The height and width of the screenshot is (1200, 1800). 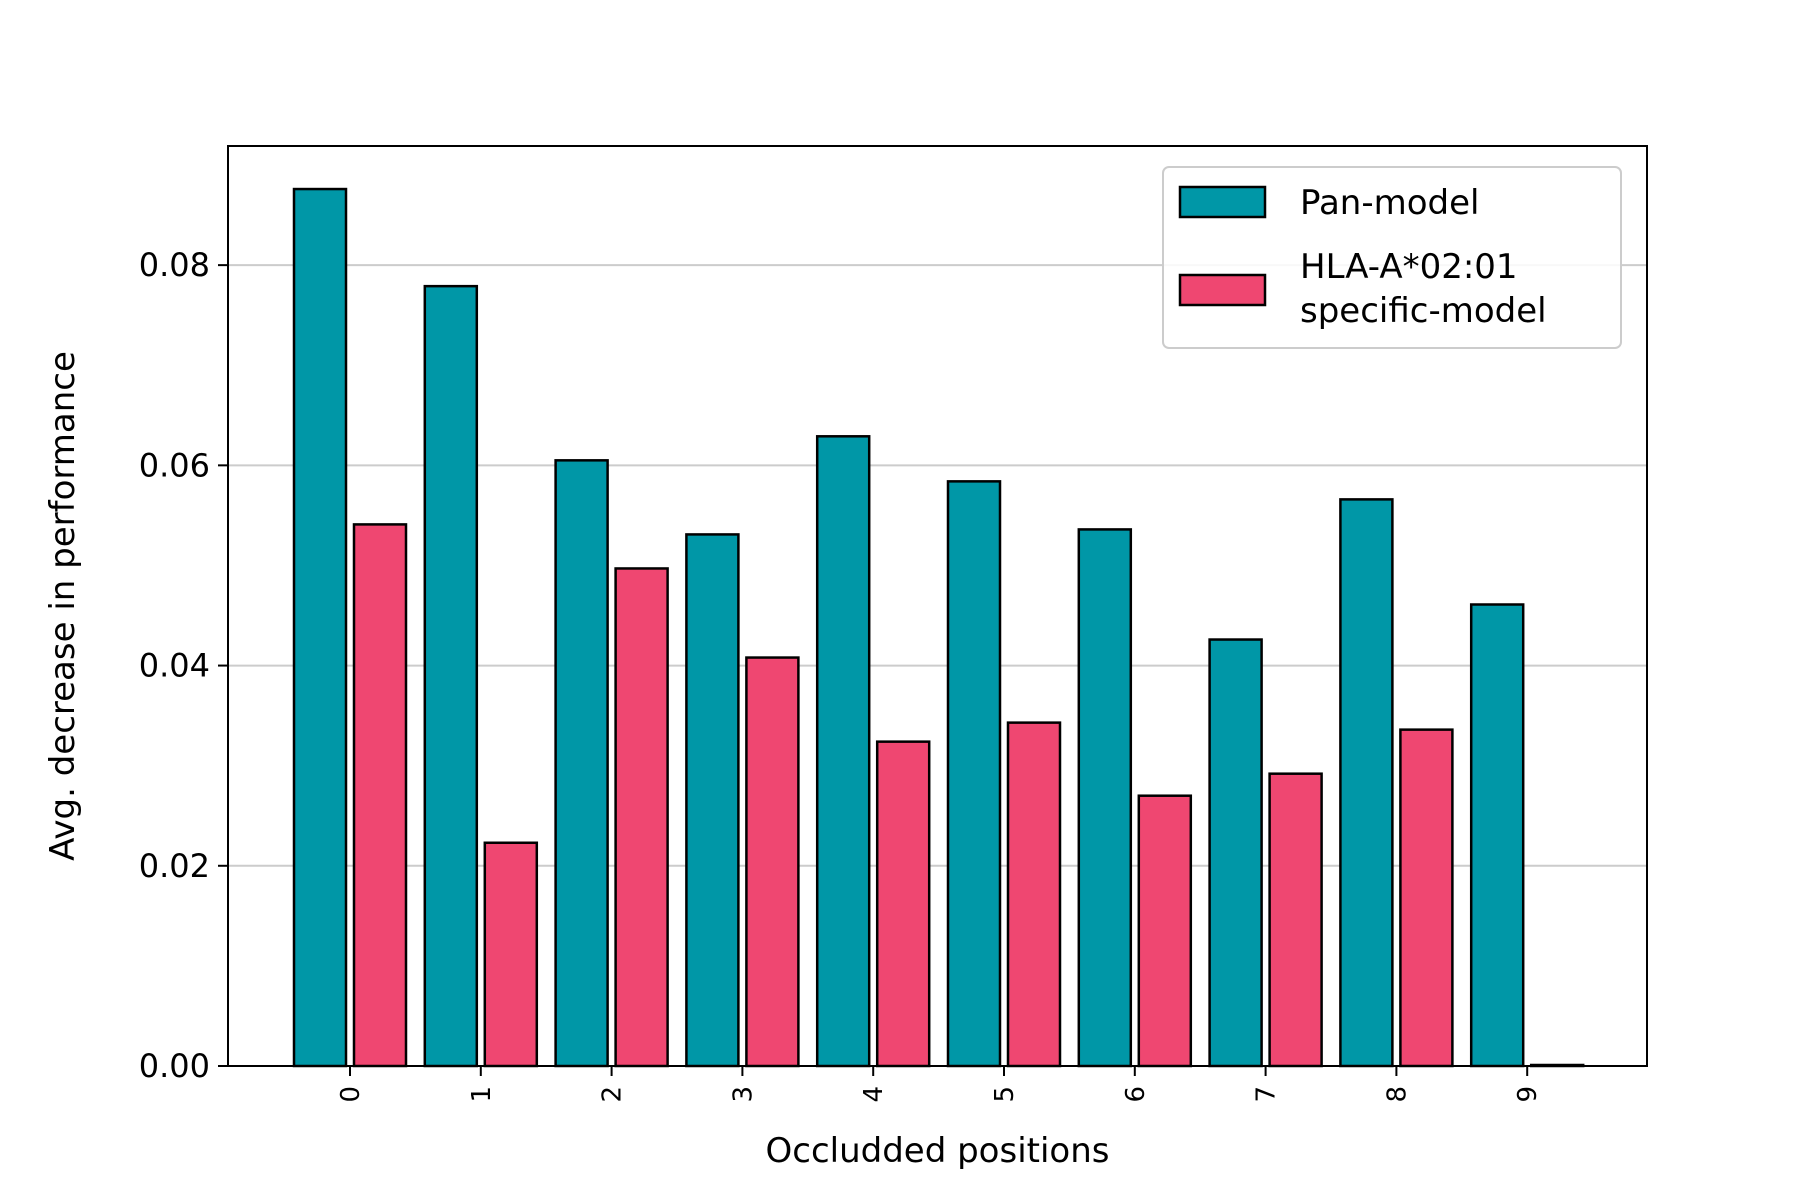 What do you see at coordinates (1267, 1094) in the screenshot?
I see `x-tick-label: 7` at bounding box center [1267, 1094].